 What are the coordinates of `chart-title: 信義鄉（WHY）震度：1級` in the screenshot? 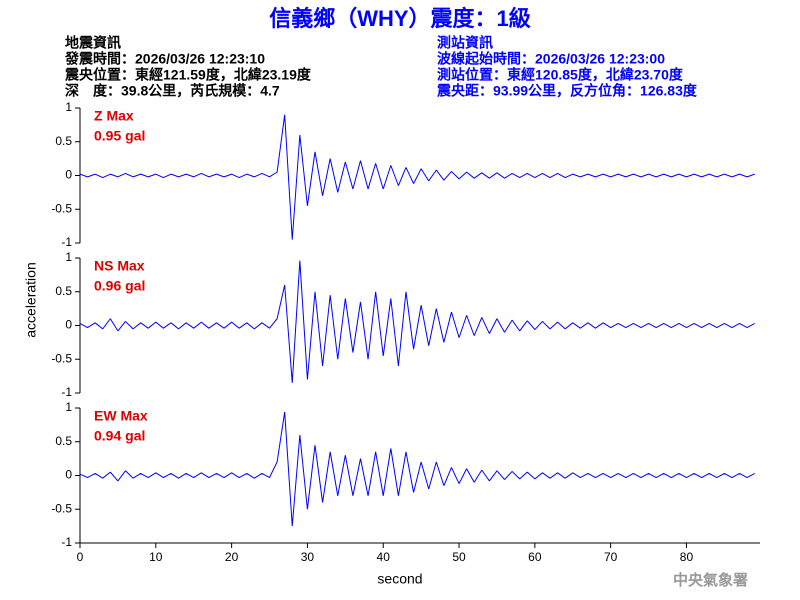 It's located at (400, 18).